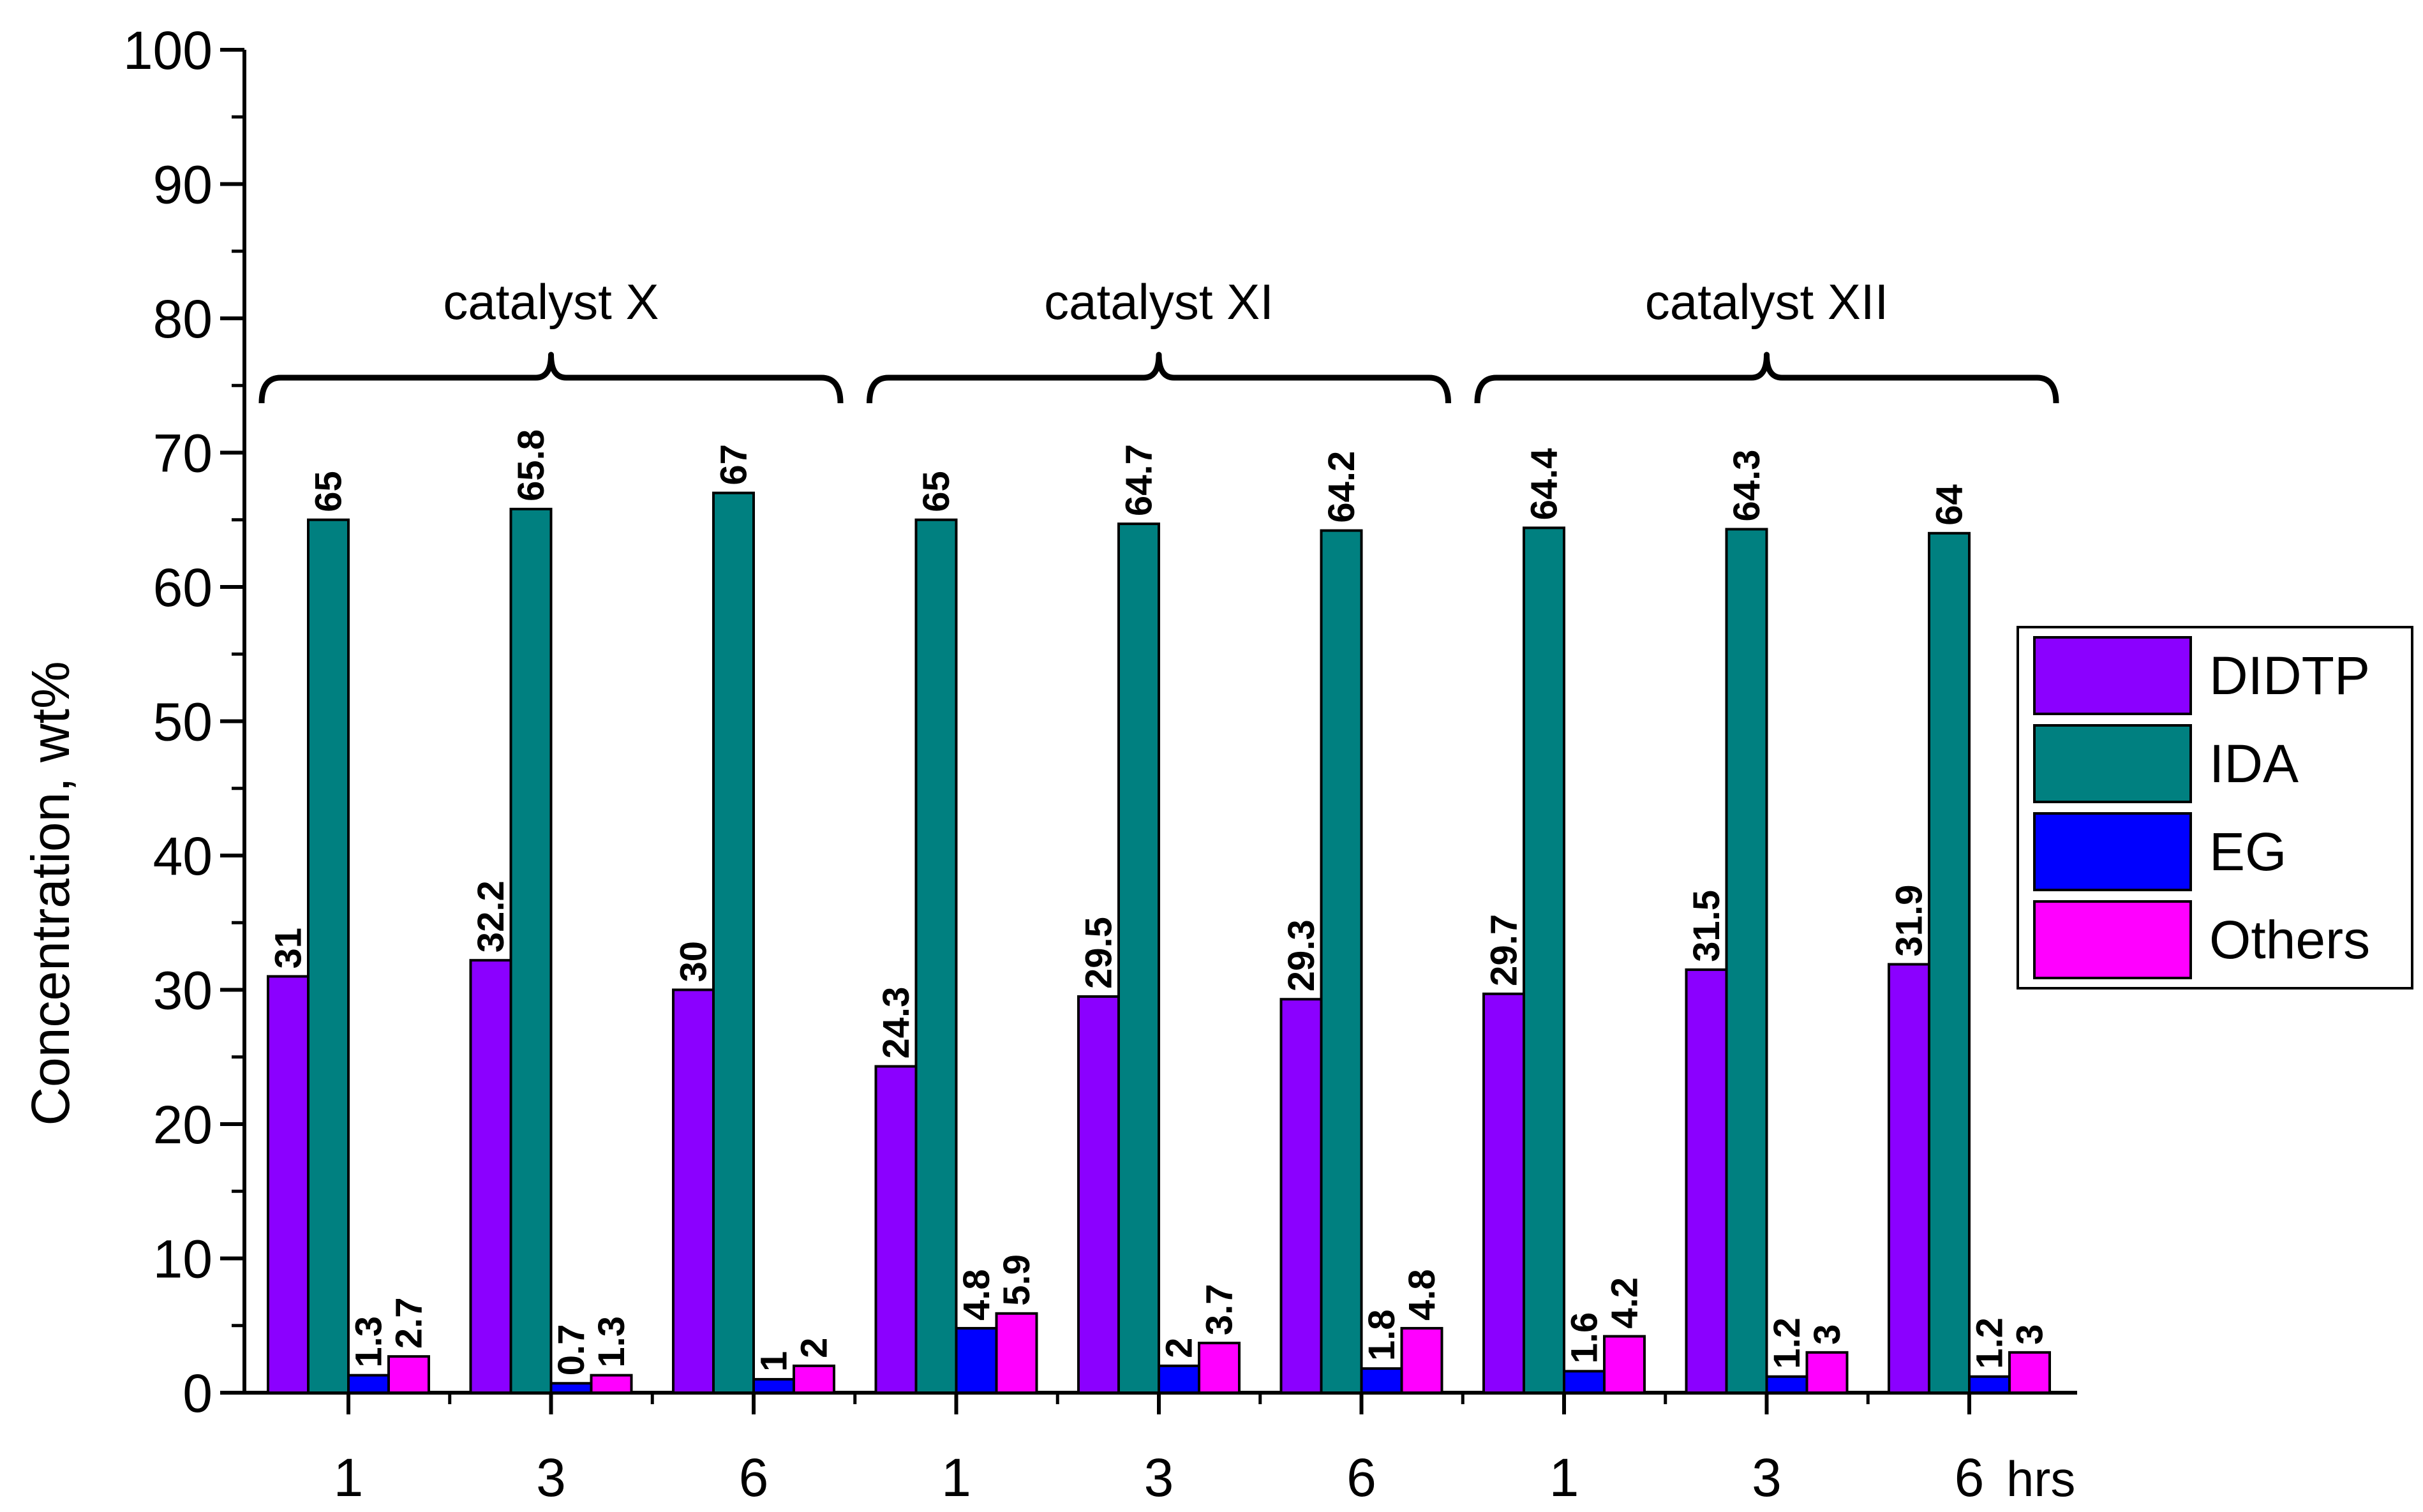 The height and width of the screenshot is (1512, 2423). Describe the element at coordinates (182, 1125) in the screenshot. I see `y-tick-label: 20` at that location.